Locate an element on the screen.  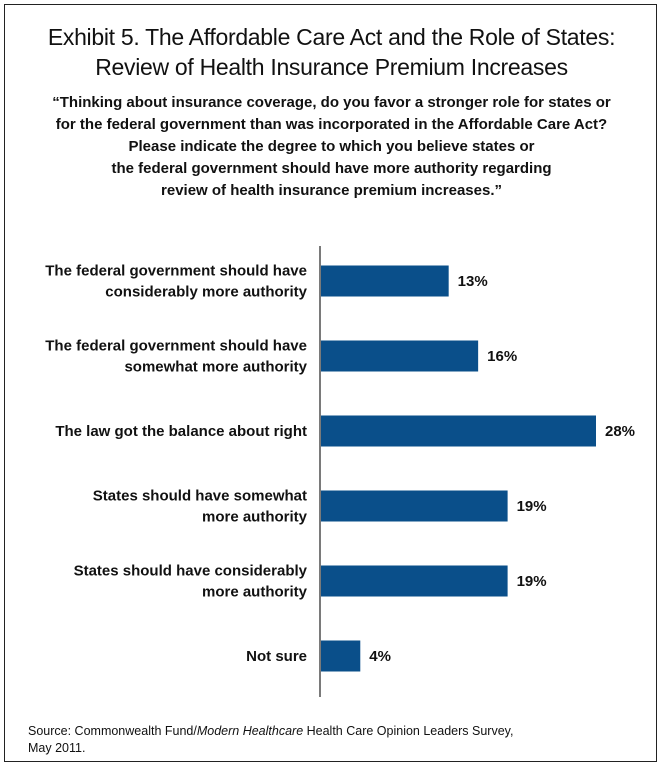
category-label-1-line-1: The federal government should have is located at coordinates (176, 271).